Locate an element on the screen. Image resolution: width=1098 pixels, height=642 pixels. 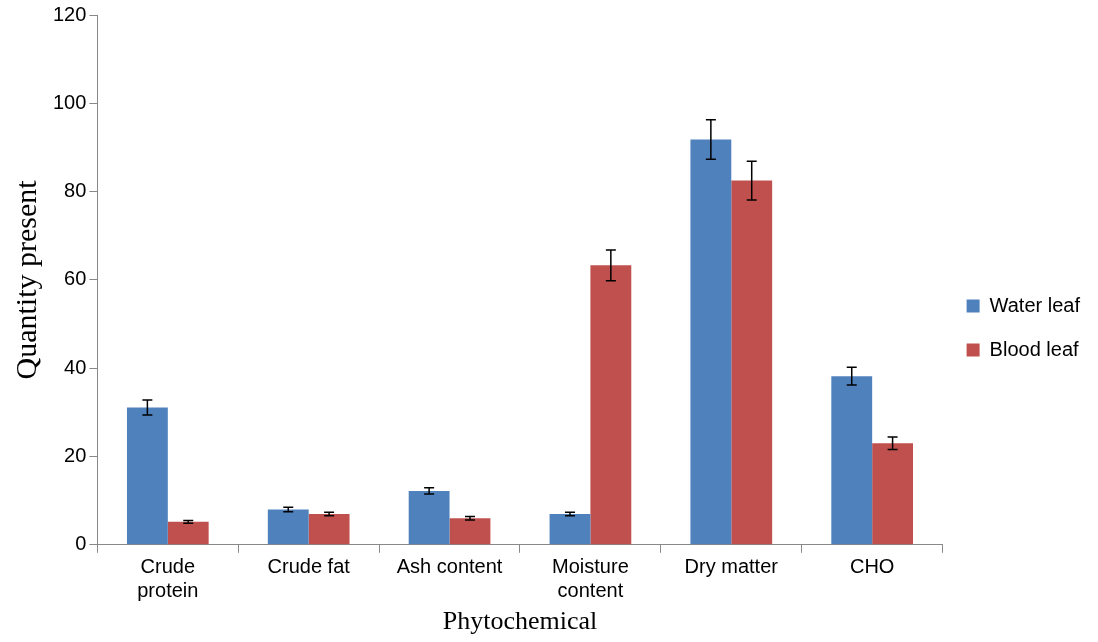
y-axis-title: Quantity present is located at coordinates (25, 279).